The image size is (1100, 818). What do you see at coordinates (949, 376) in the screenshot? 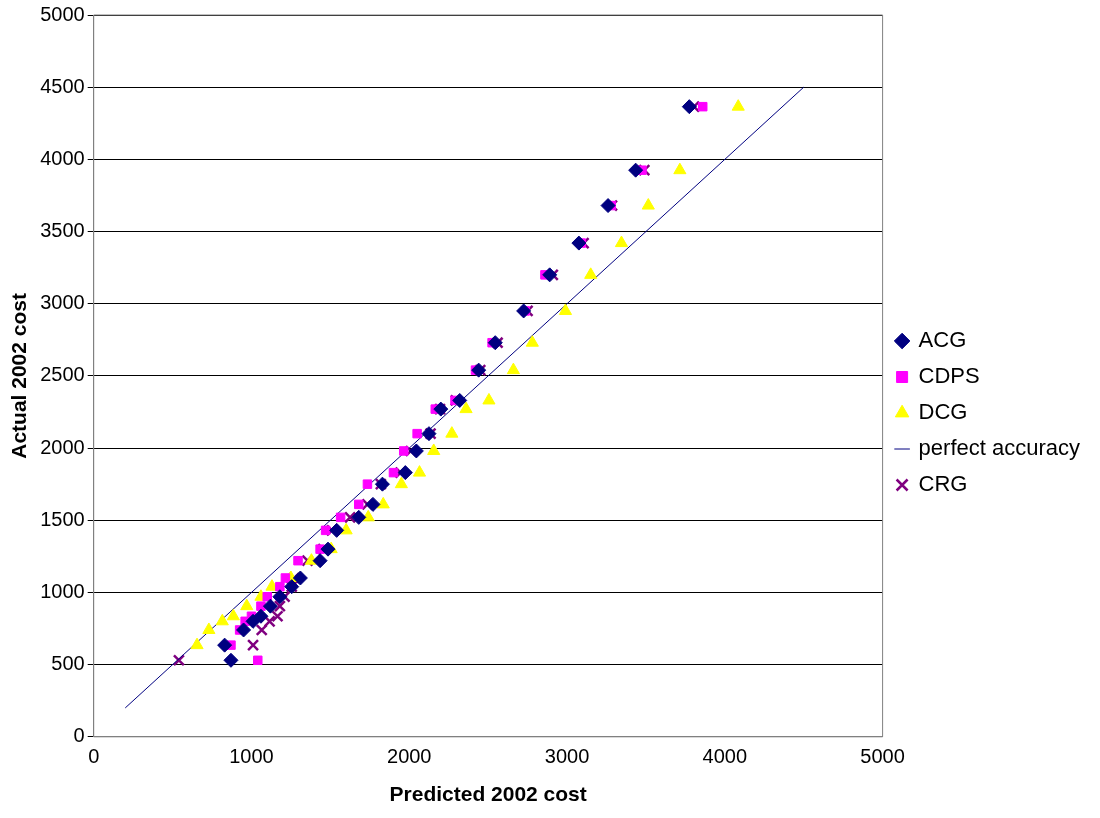
I see `legend-label: CDPS` at bounding box center [949, 376].